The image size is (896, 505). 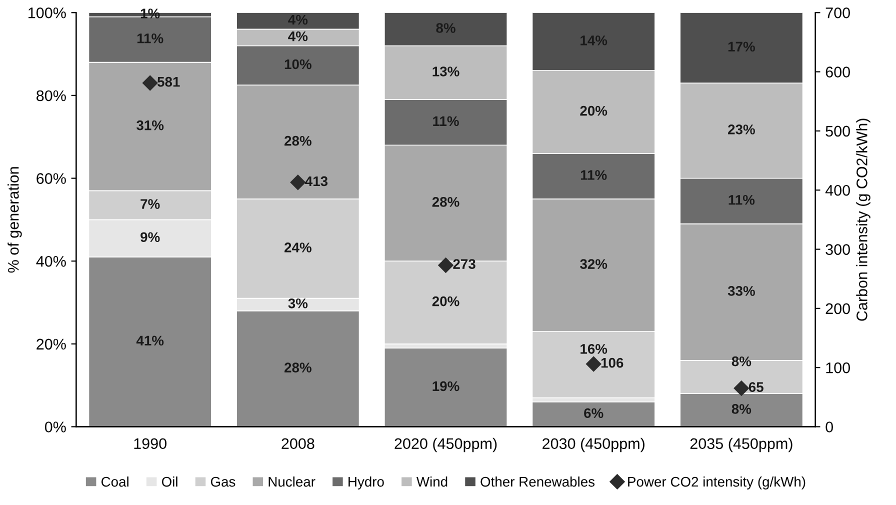 What do you see at coordinates (51, 178) in the screenshot?
I see `y-tick-label: 60%` at bounding box center [51, 178].